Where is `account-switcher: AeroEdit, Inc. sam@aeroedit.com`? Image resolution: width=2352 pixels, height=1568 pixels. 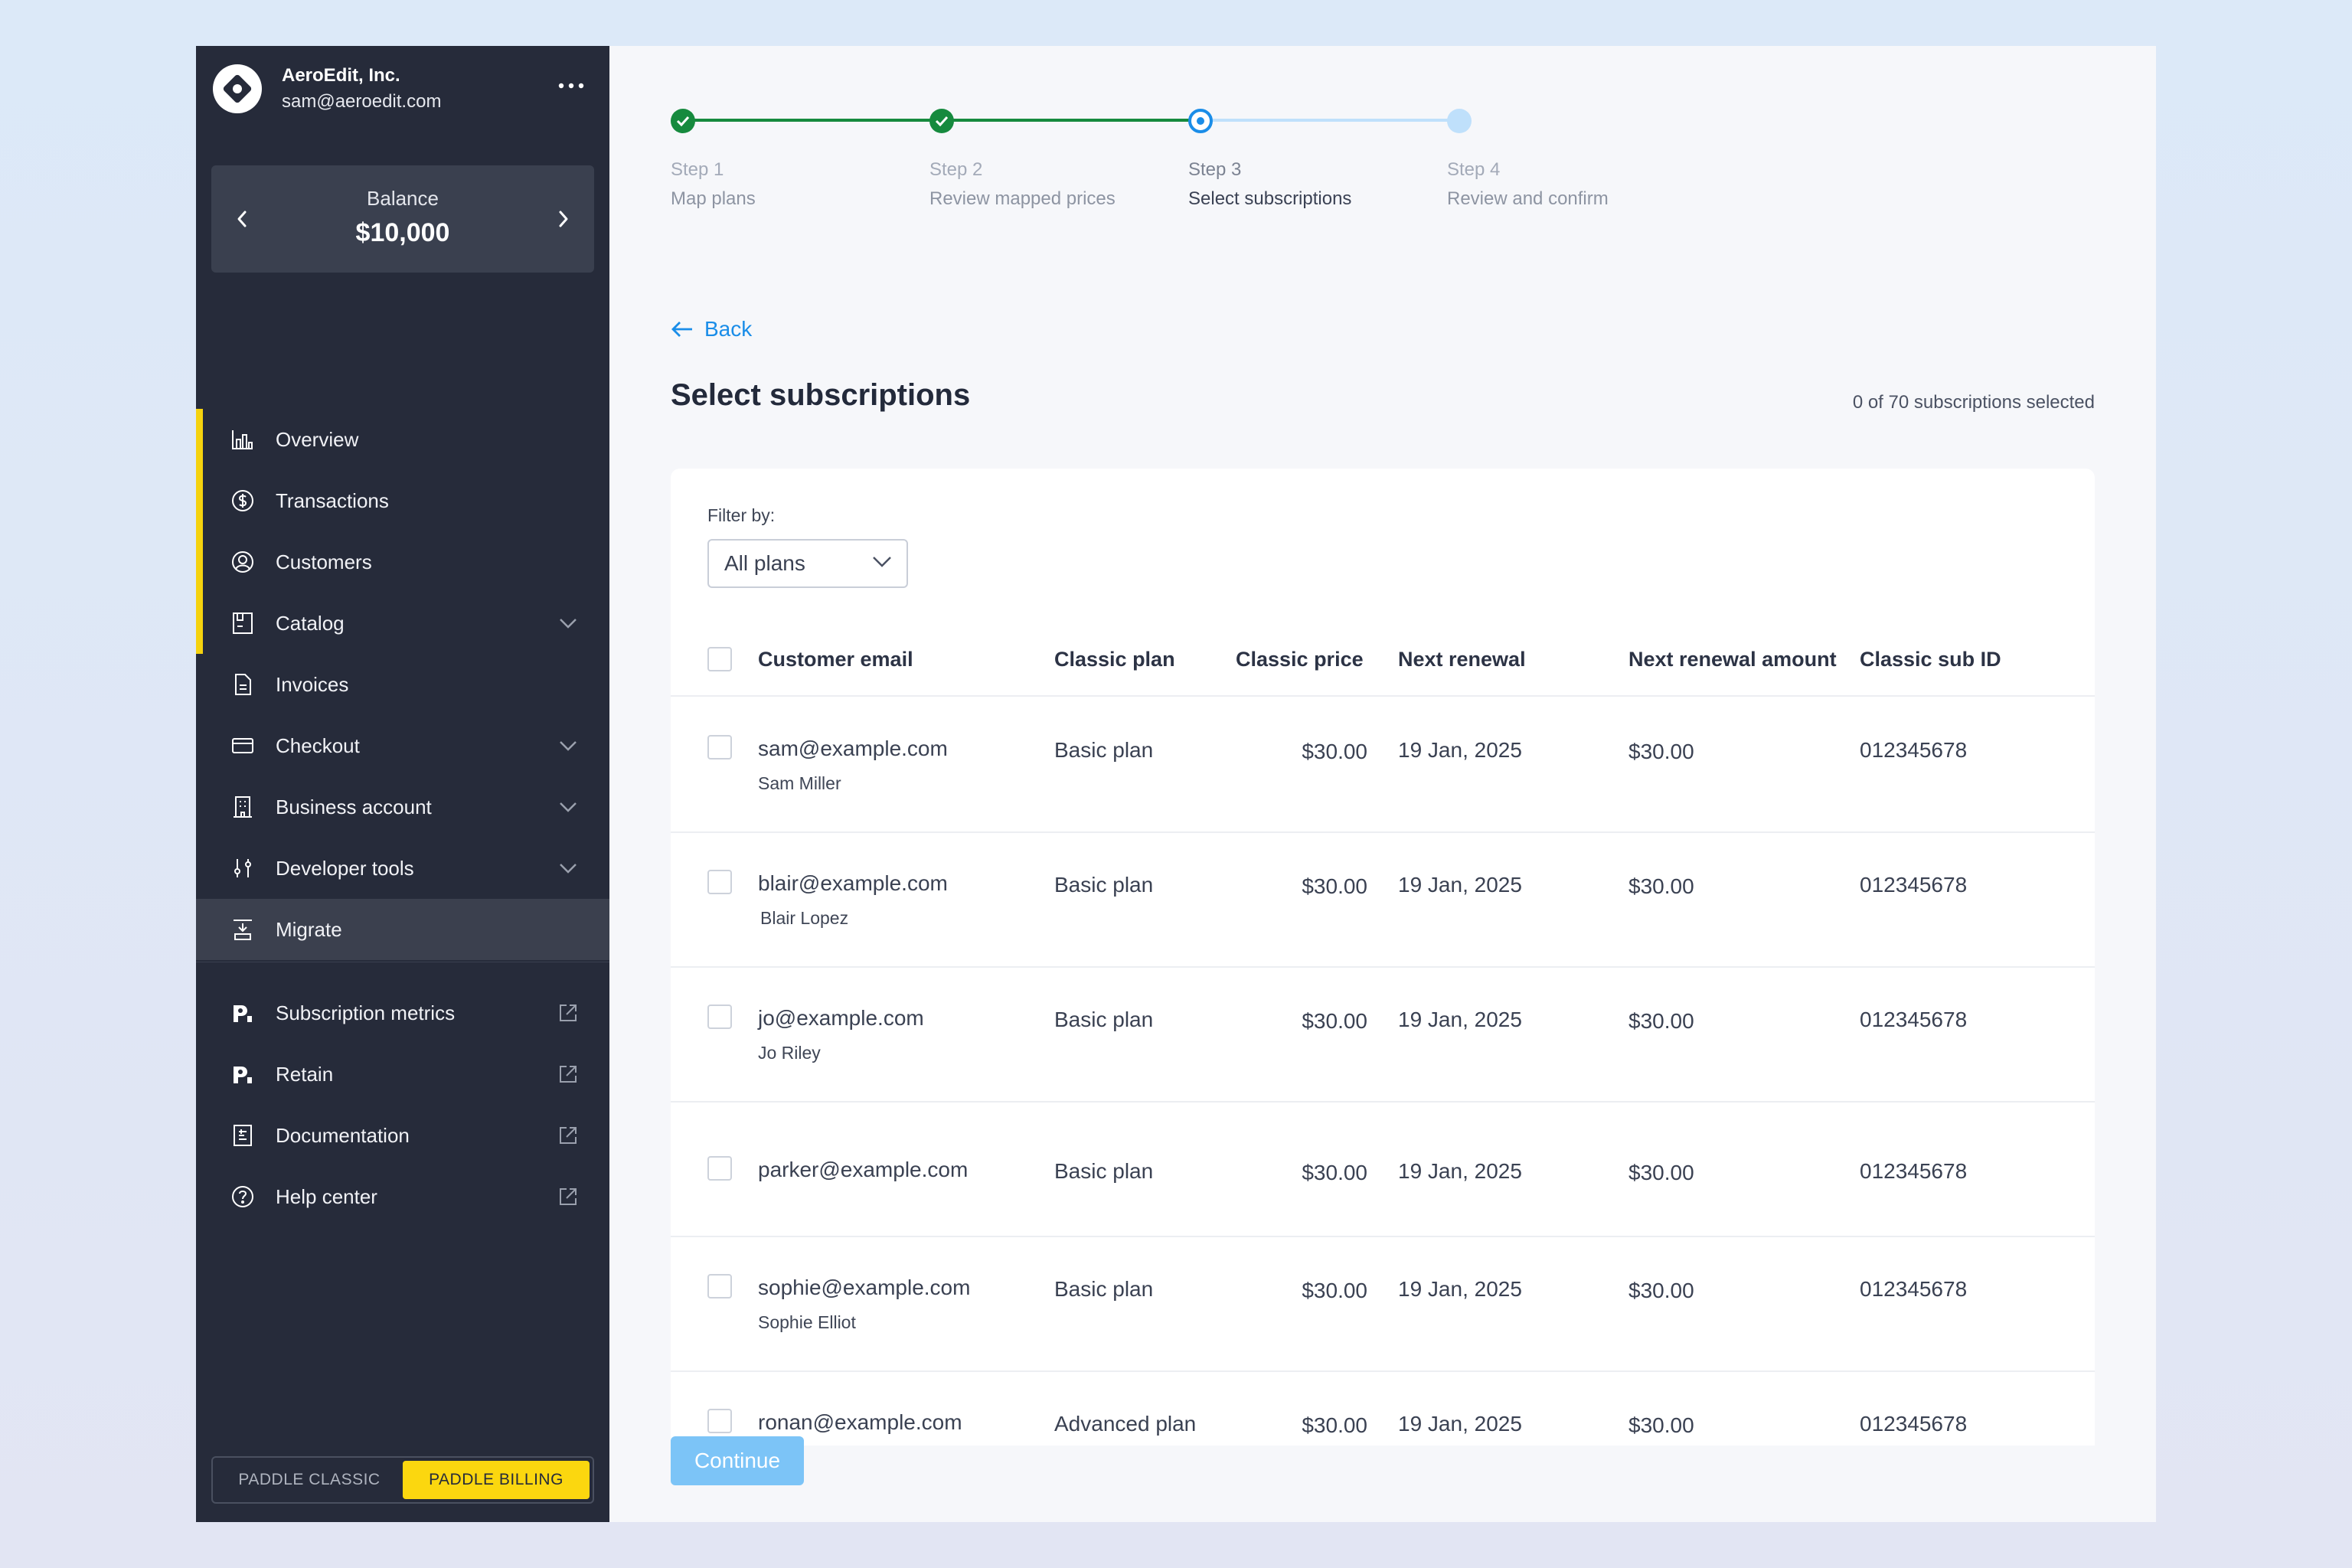
account-switcher: AeroEdit, Inc. sam@aeroedit.com is located at coordinates (403, 89).